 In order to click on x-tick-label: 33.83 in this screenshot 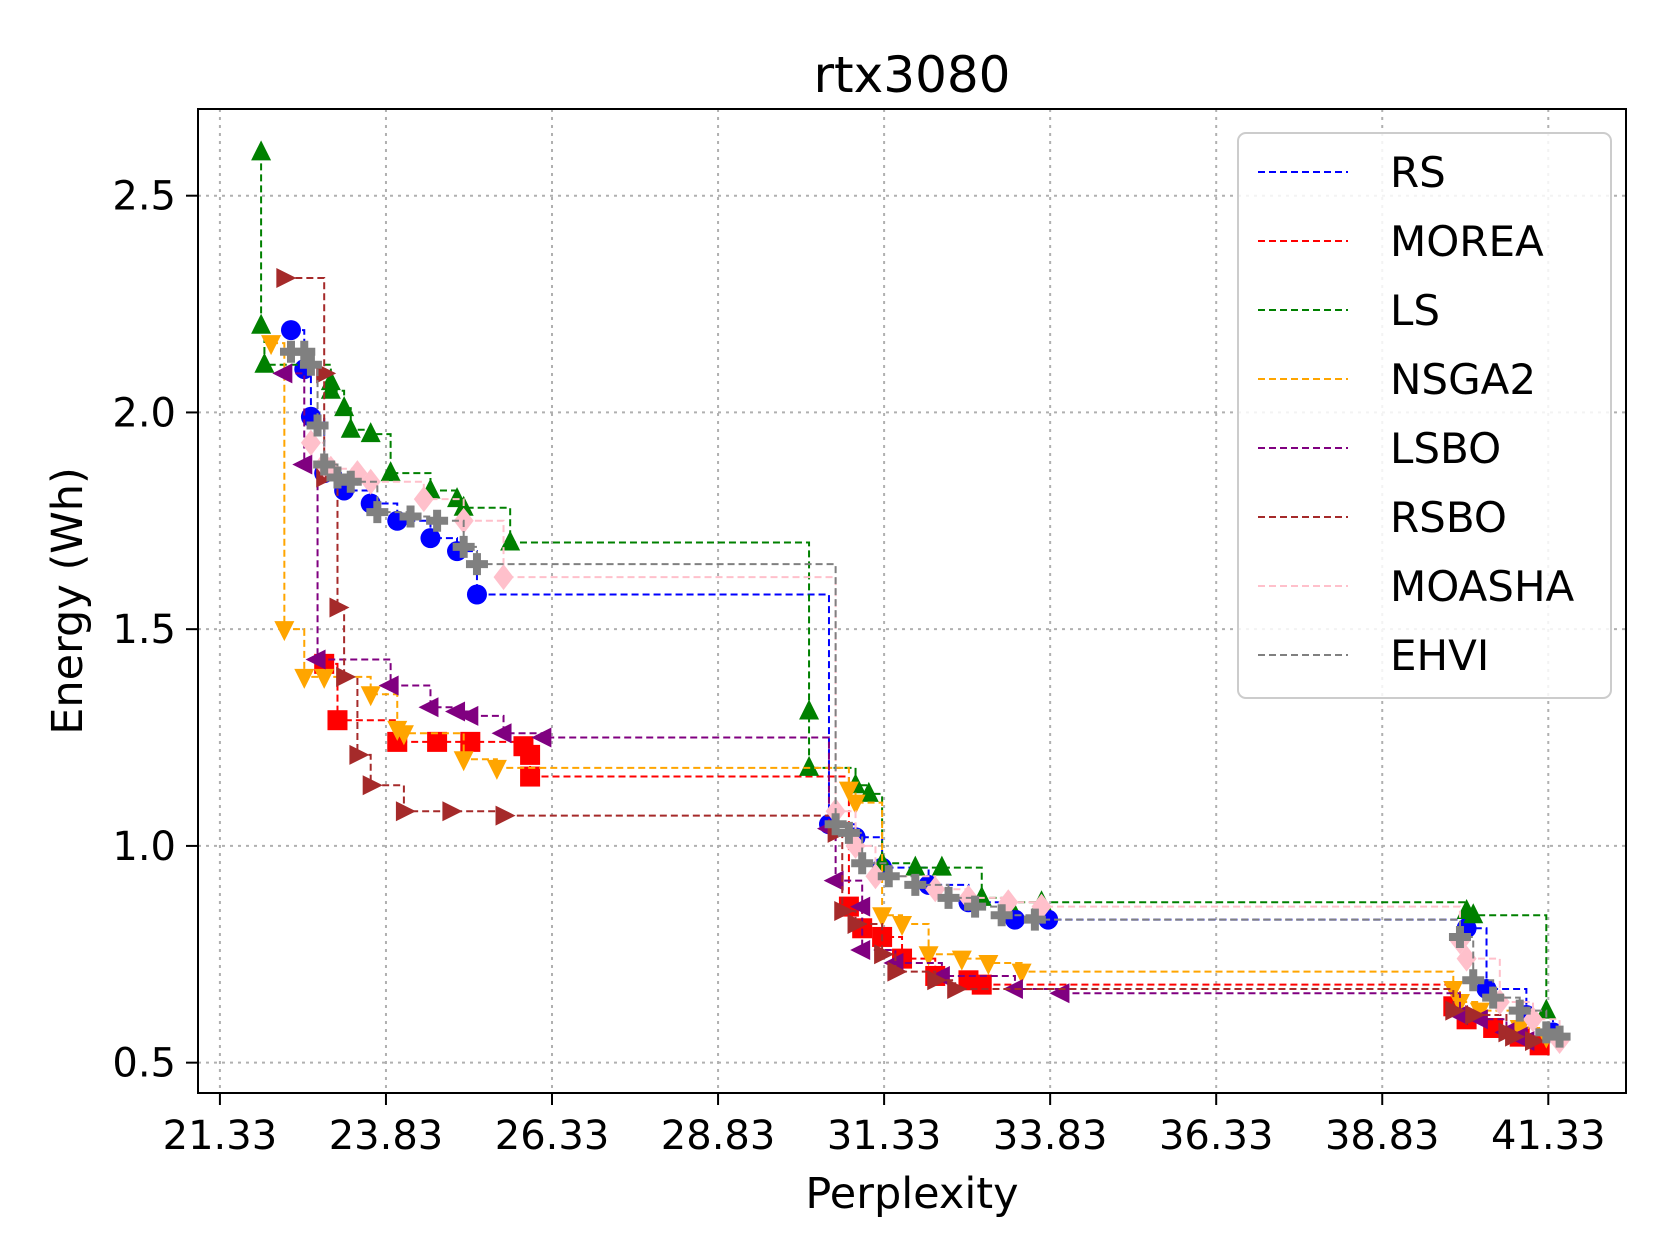, I will do `click(1050, 1136)`.